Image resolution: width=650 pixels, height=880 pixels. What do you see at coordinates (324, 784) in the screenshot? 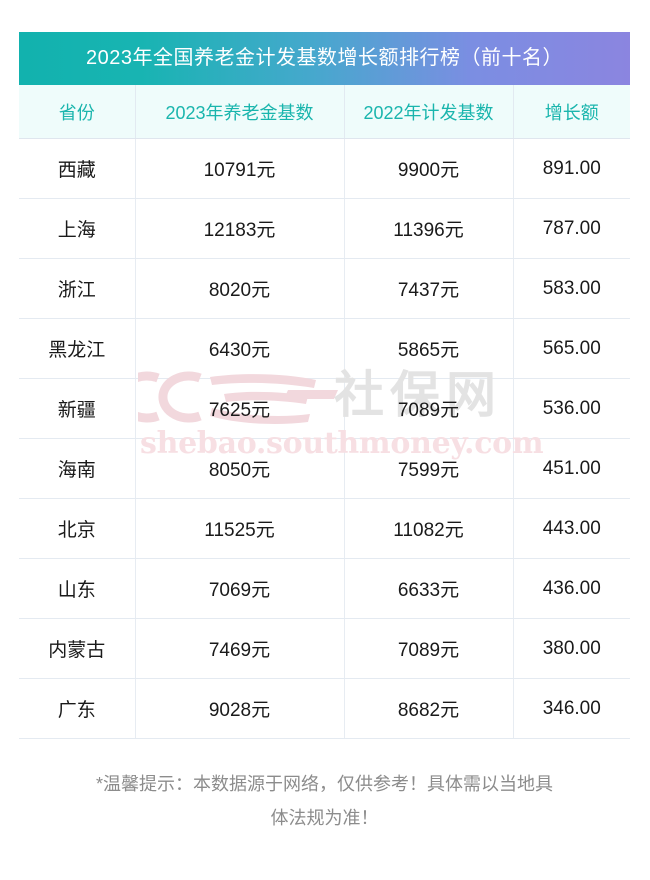
I see `footer-note-line1: *温馨提示：本数据源于网络，仅供参考！具体需以当地具` at bounding box center [324, 784].